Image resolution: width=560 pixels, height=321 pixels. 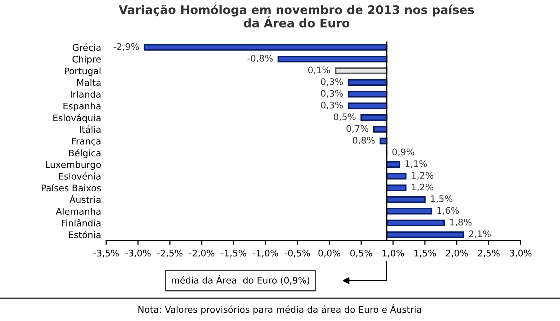 What do you see at coordinates (78, 212) in the screenshot?
I see `y-tick-label: Alemanha` at bounding box center [78, 212].